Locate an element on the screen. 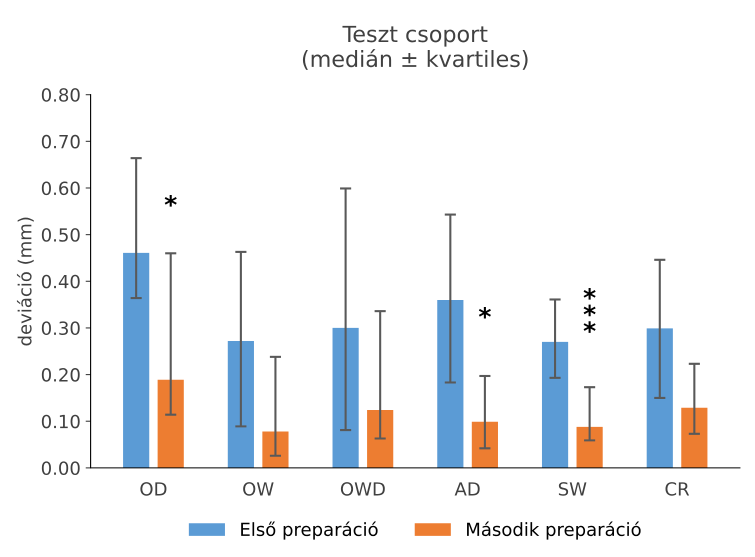 The image size is (755, 557). x-tick-label: OD is located at coordinates (153, 489).